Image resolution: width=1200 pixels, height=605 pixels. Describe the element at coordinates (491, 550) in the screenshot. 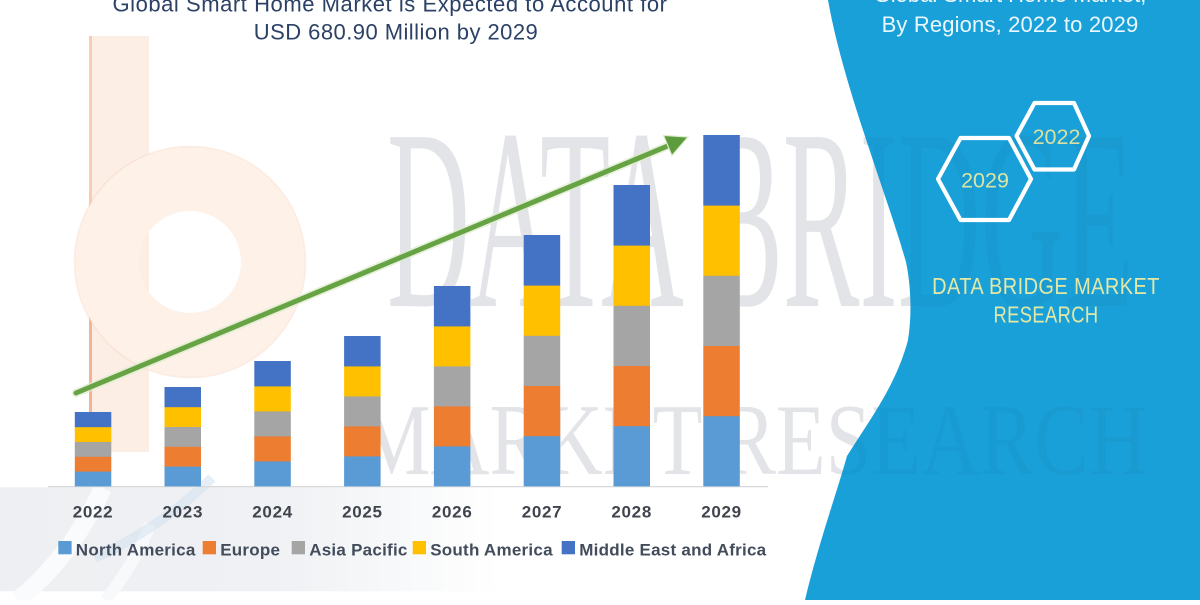

I see `svg-text: South America` at that location.